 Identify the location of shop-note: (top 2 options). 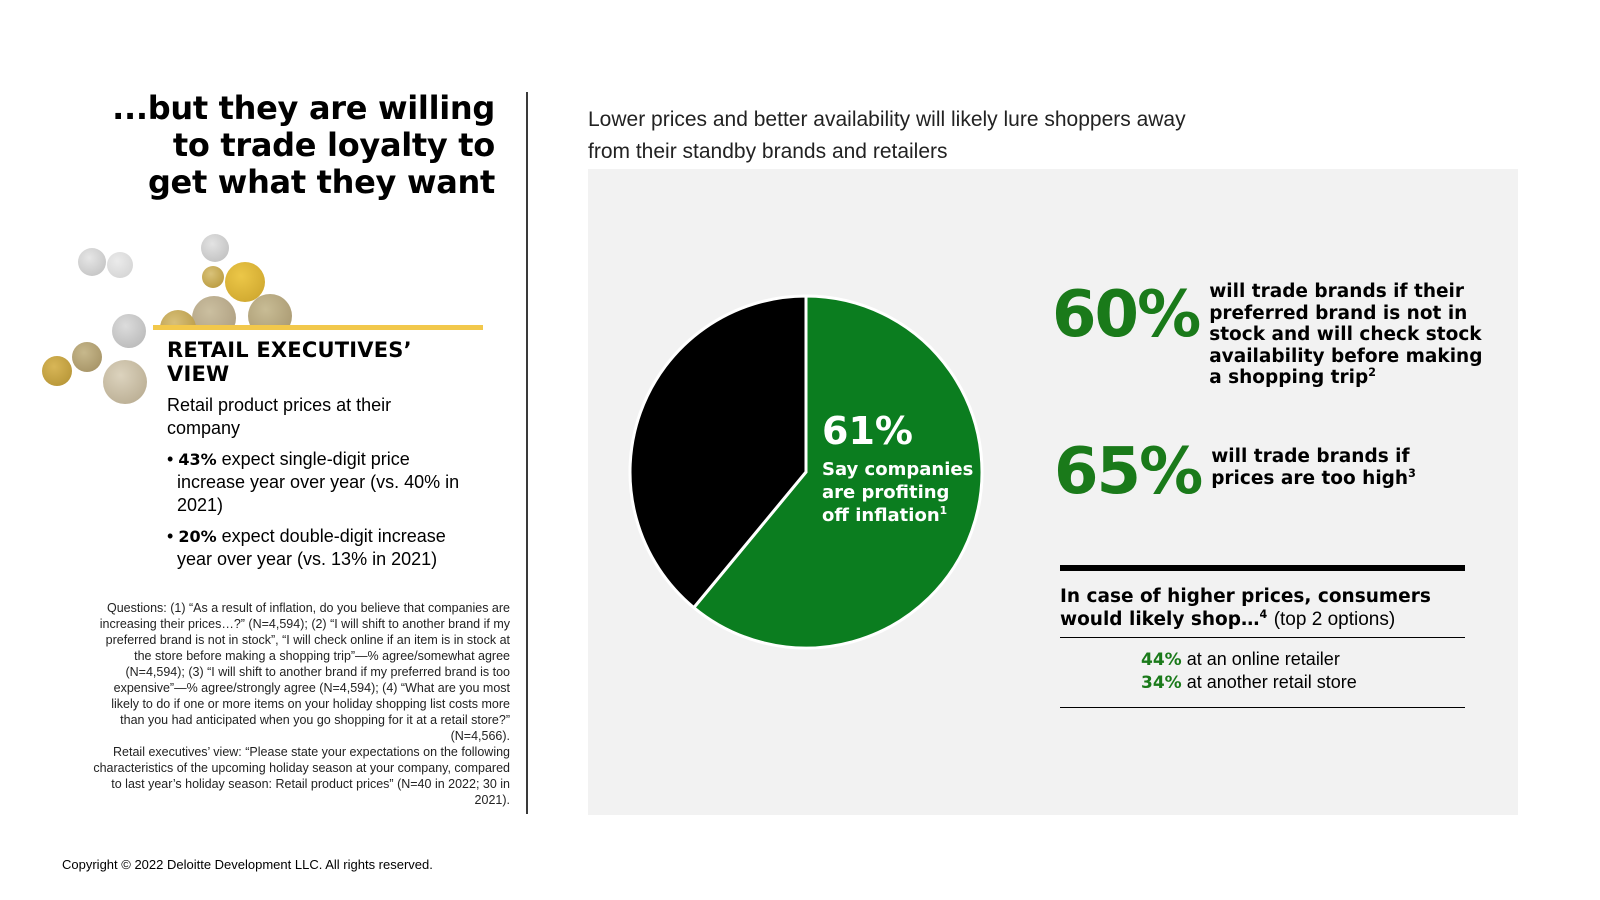
(1334, 619).